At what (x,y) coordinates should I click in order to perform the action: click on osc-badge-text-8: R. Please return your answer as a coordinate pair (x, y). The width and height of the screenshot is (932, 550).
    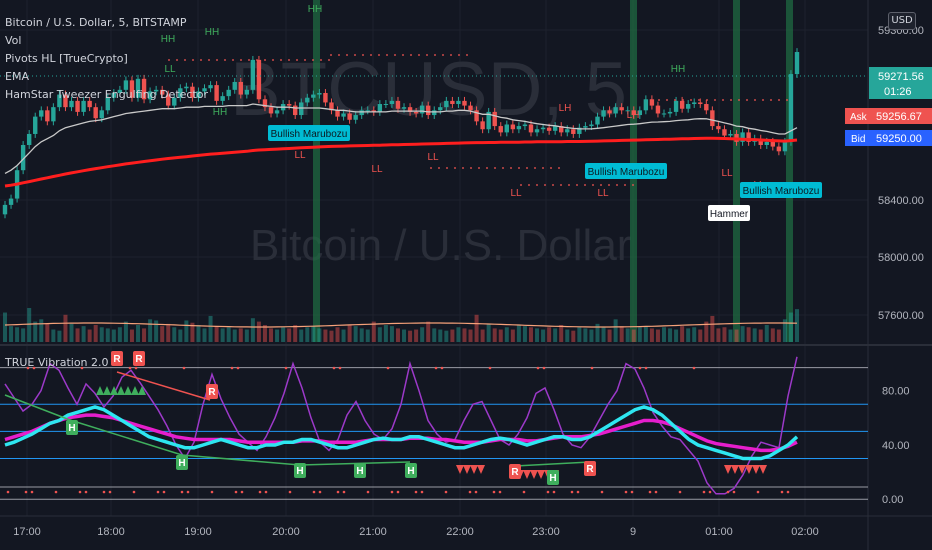
    Looking at the image, I should click on (515, 472).